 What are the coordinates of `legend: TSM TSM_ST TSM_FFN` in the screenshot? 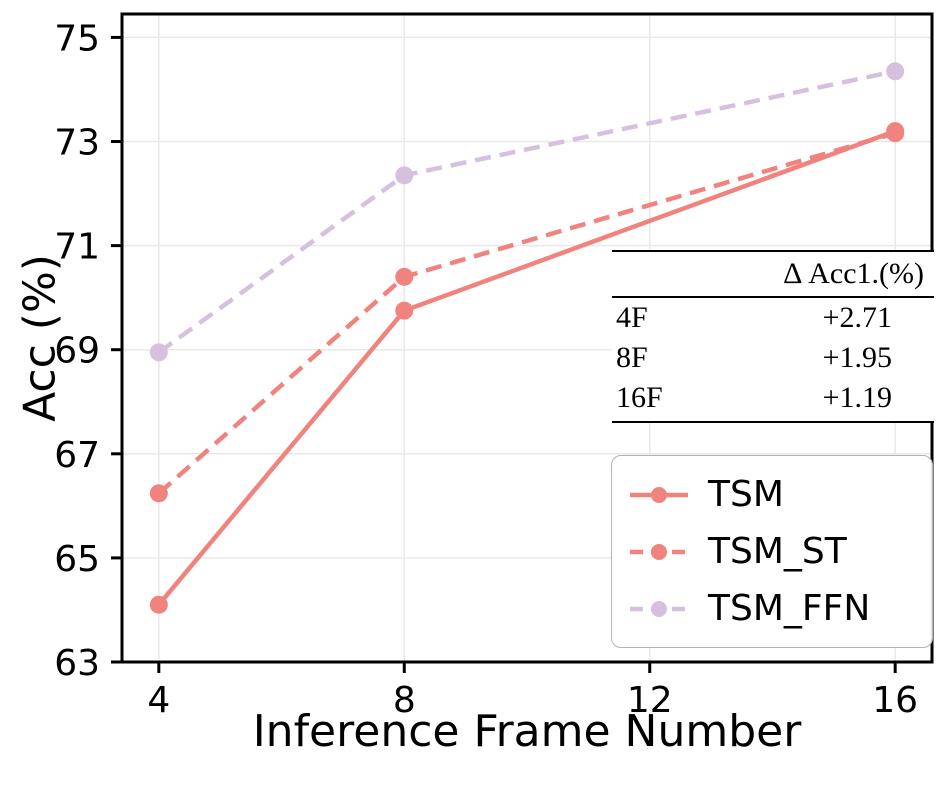 It's located at (772, 551).